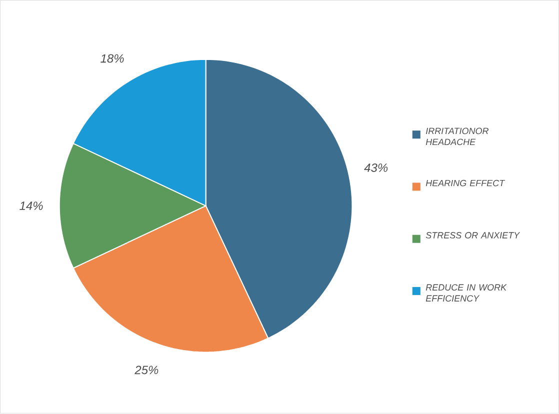 This screenshot has width=559, height=414. I want to click on data-label: 43%, so click(376, 168).